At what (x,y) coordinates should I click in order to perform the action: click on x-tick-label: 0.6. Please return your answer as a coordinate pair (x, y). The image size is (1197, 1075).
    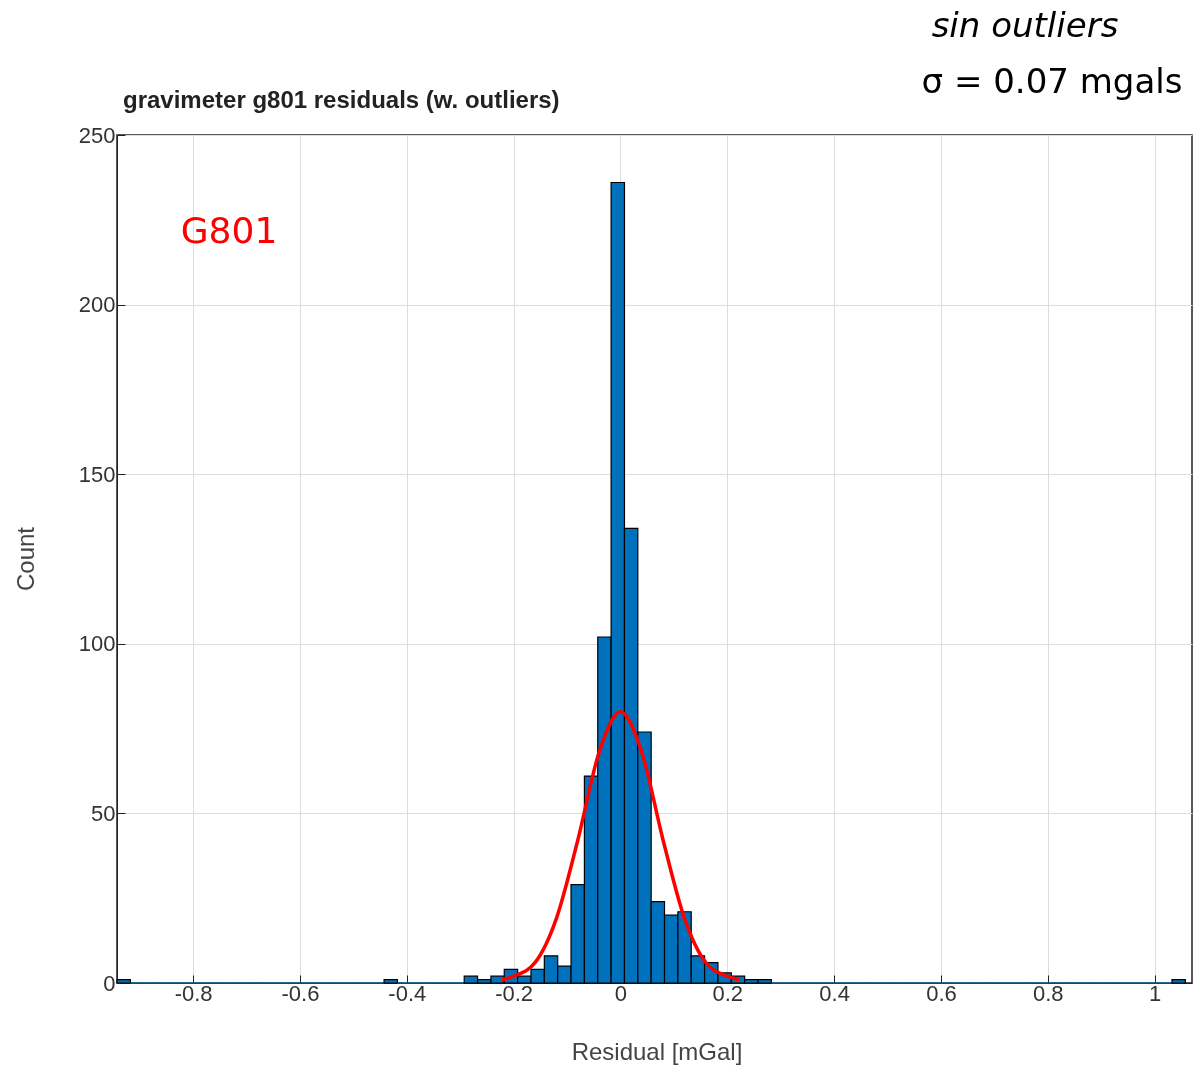
    Looking at the image, I should click on (941, 993).